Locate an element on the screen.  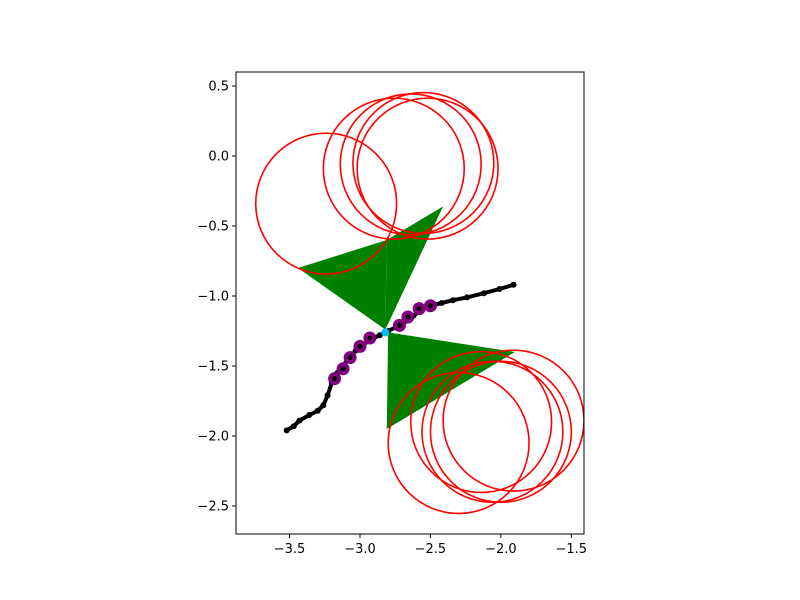
y-tick-label: −1.5 is located at coordinates (213, 367).